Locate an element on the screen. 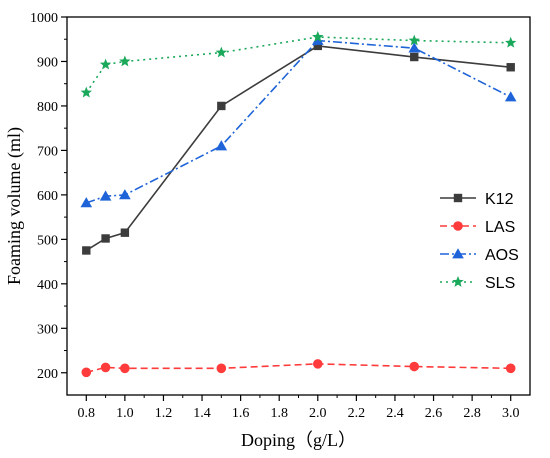  legend-marker-aos is located at coordinates (458, 253).